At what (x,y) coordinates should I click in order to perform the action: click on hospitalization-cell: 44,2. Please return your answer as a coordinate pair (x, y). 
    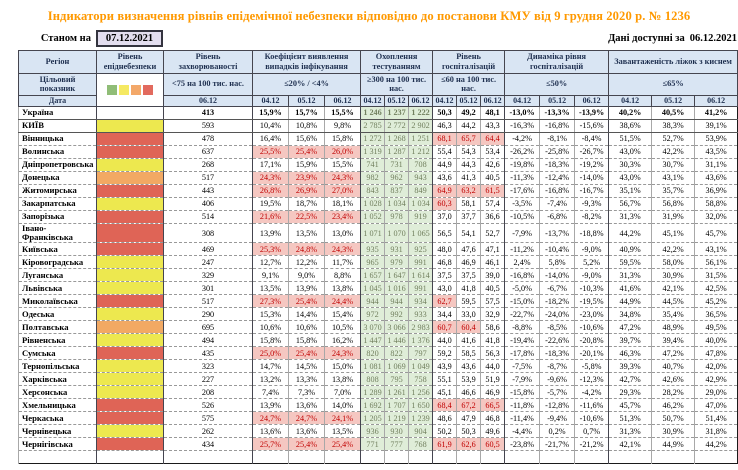
    Looking at the image, I should click on (468, 126).